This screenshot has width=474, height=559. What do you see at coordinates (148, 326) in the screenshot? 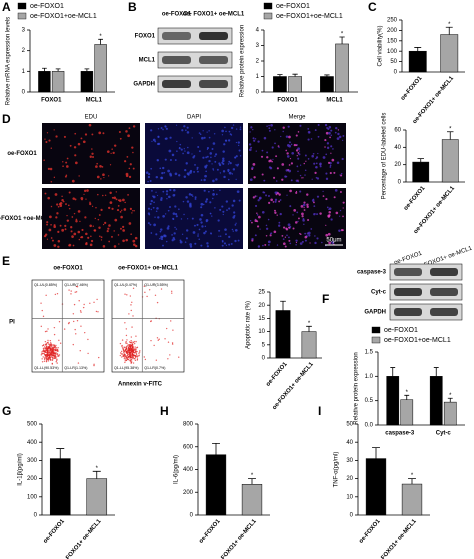
I see `plot-frame` at bounding box center [148, 326].